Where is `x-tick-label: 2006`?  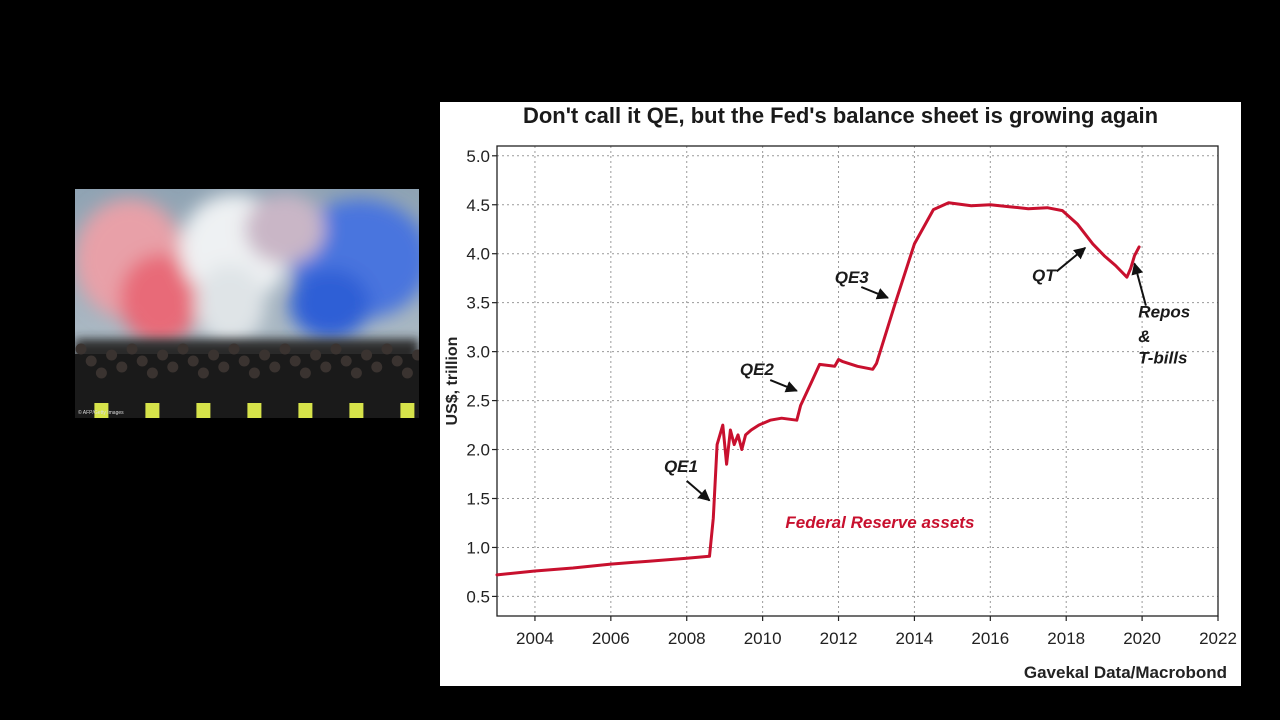
x-tick-label: 2006 is located at coordinates (611, 638).